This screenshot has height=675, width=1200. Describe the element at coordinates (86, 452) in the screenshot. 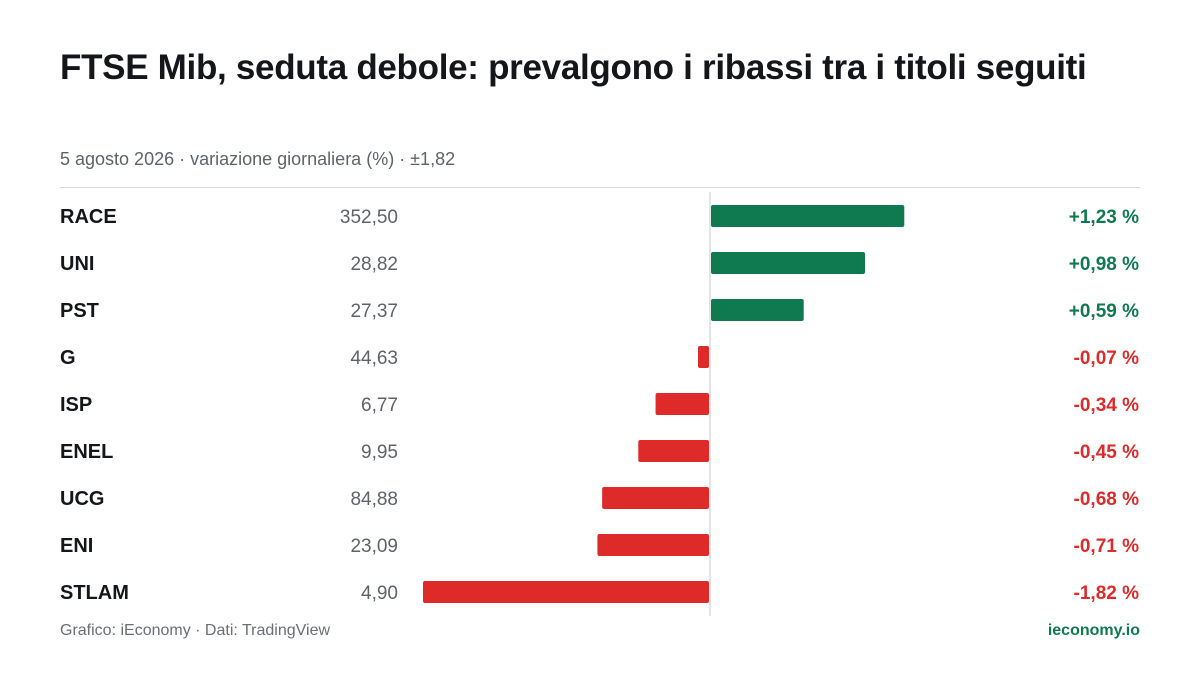

I see `ticker-label: ENEL` at that location.